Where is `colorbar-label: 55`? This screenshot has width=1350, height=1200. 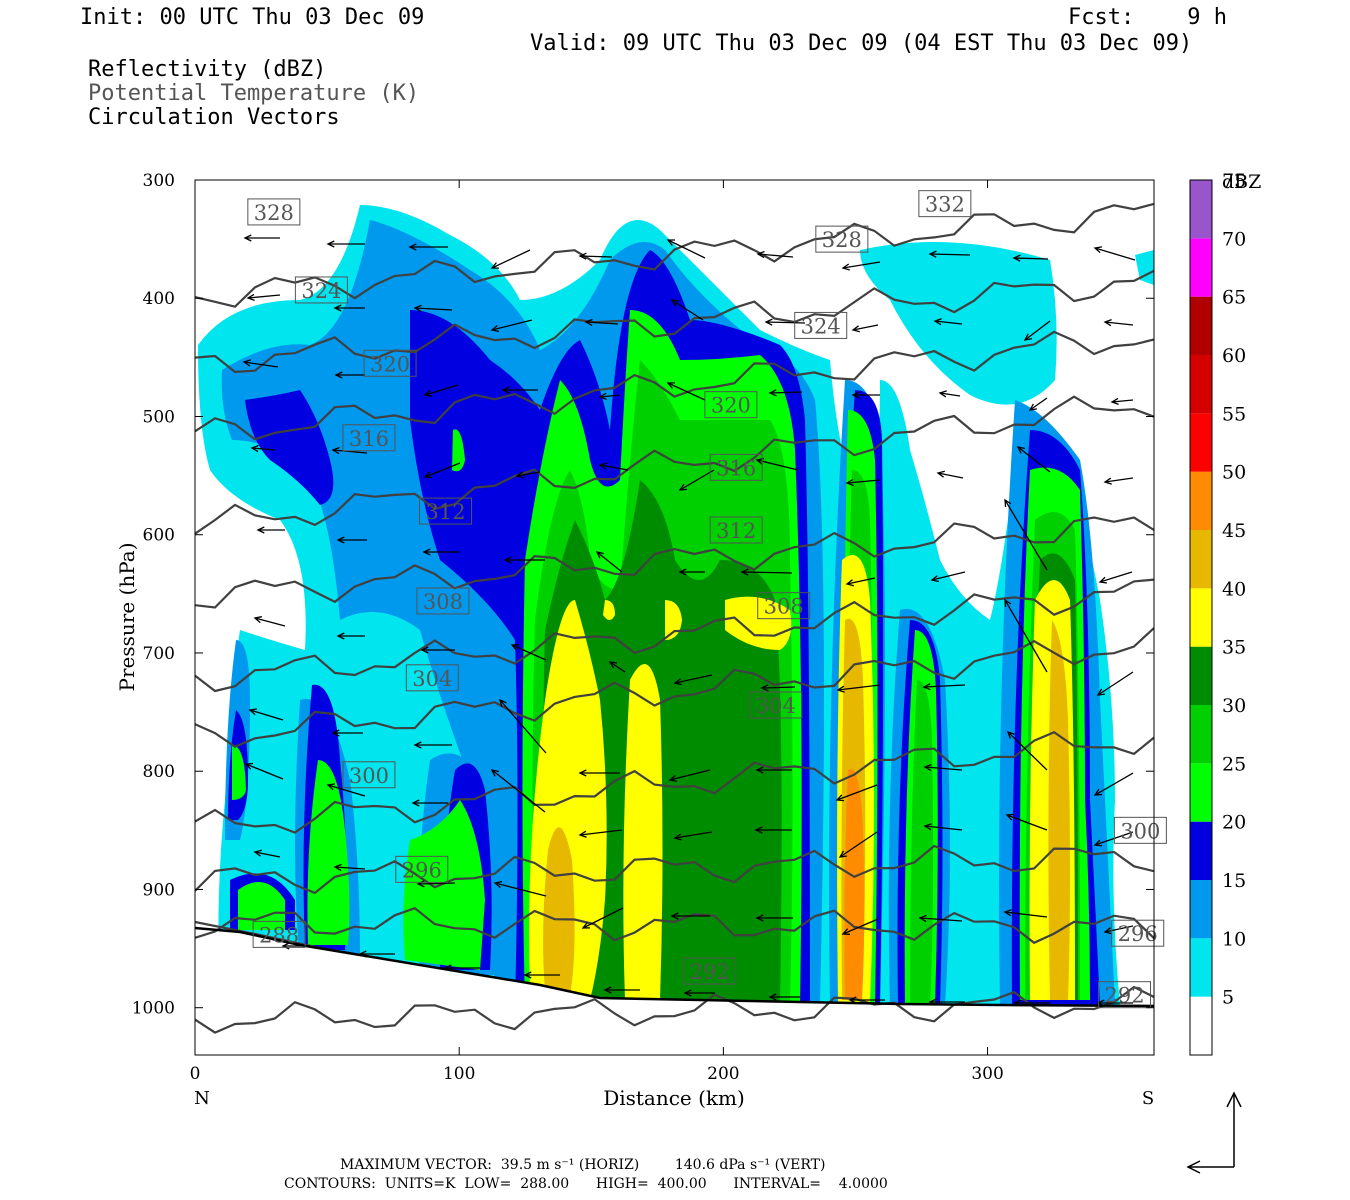
colorbar-label: 55 is located at coordinates (1234, 414).